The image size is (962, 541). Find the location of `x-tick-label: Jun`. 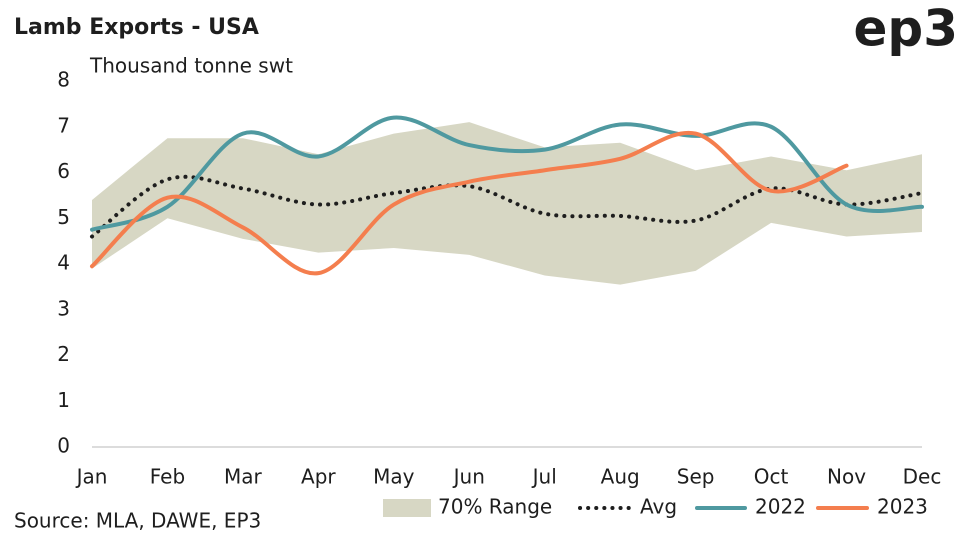

x-tick-label: Jun is located at coordinates (468, 477).